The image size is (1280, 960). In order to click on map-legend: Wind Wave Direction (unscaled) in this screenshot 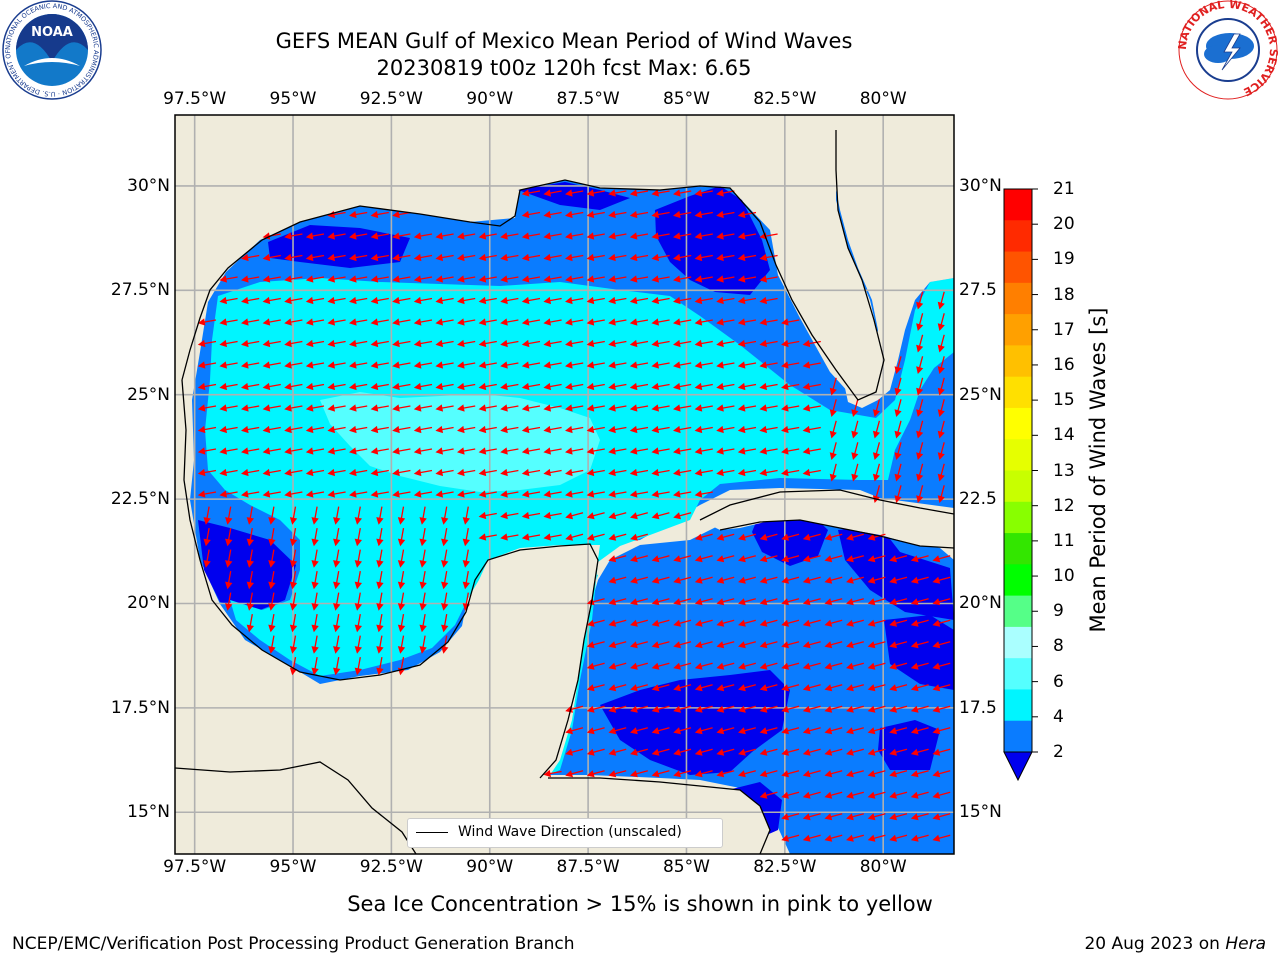, I will do `click(565, 833)`.